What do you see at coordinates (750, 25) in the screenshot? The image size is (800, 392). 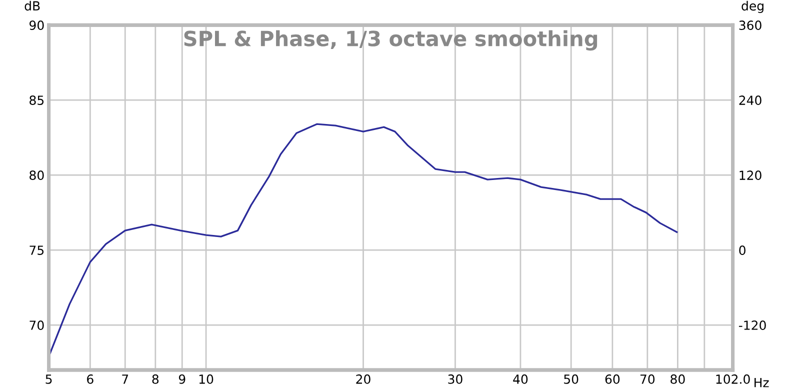 I see `y2-tick-label: 360` at bounding box center [750, 25].